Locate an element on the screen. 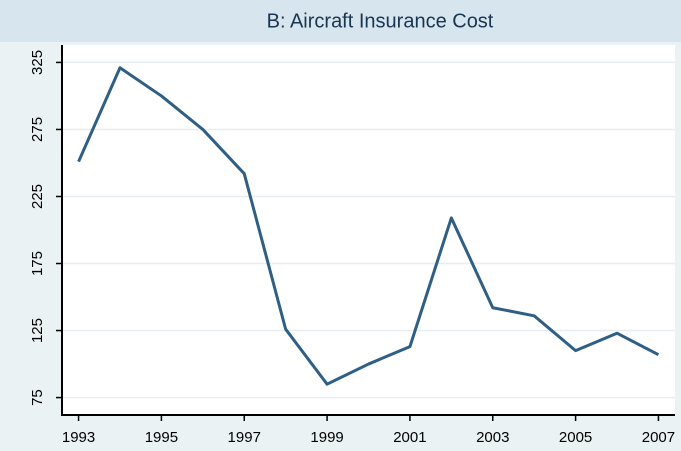 This screenshot has width=681, height=451. x-tick-label: 1997 is located at coordinates (244, 437).